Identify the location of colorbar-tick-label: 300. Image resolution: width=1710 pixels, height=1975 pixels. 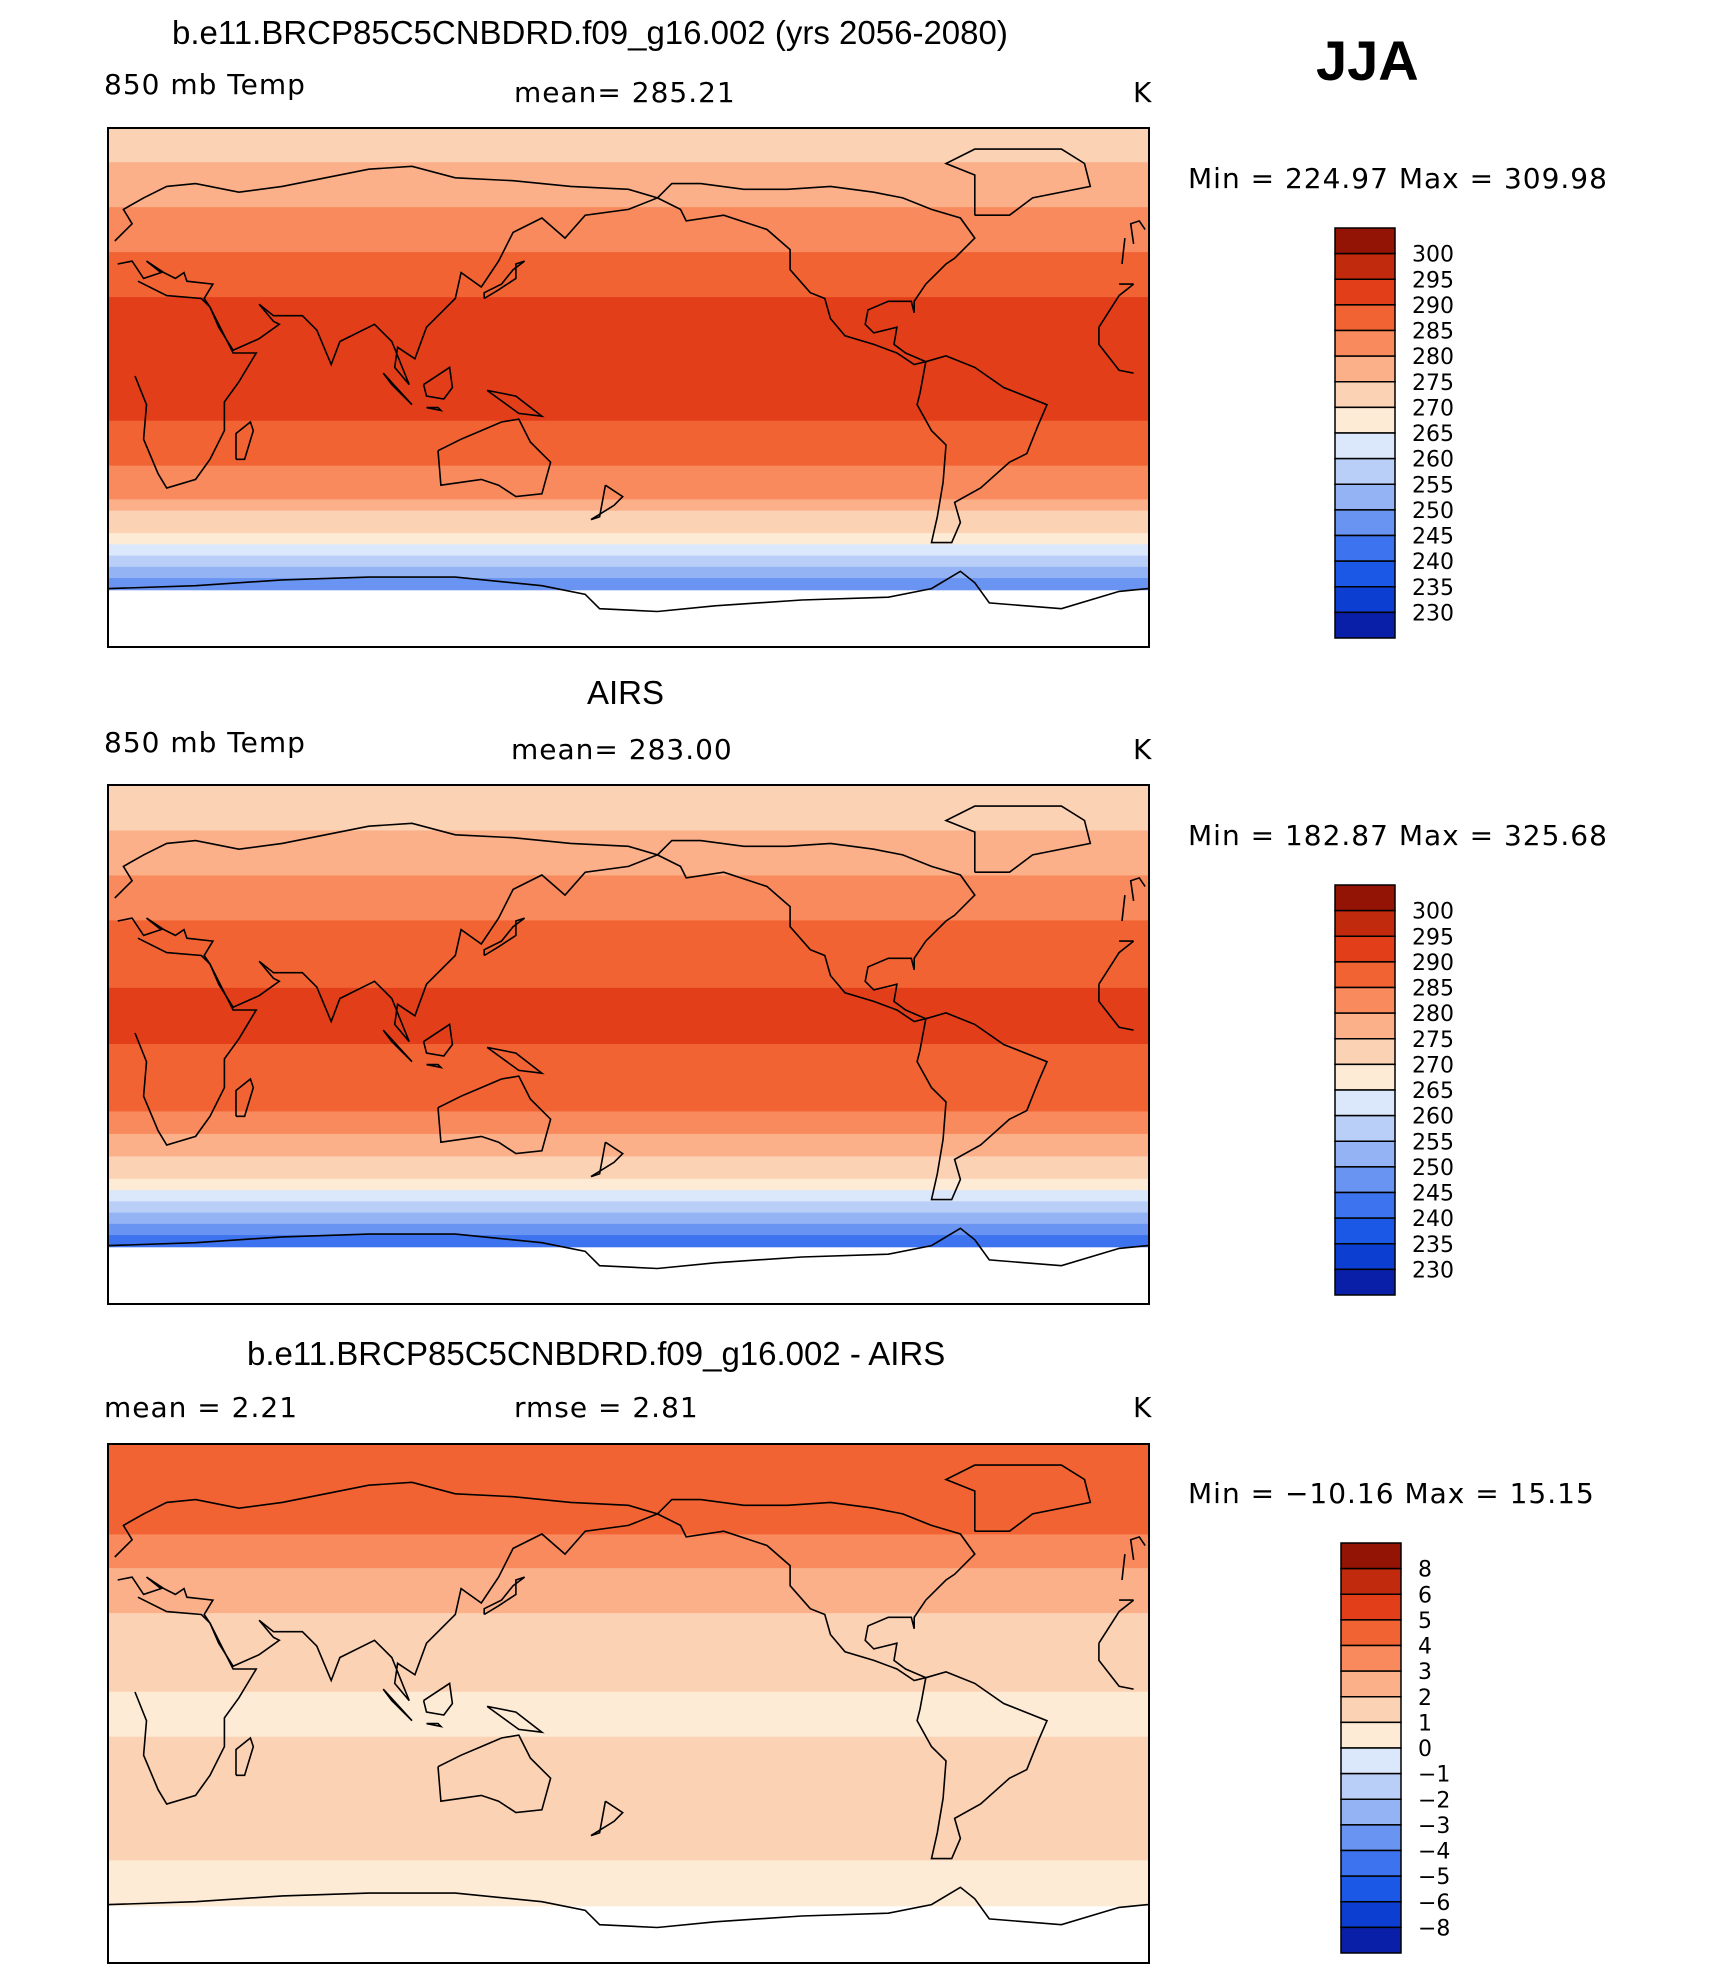
(1433, 255).